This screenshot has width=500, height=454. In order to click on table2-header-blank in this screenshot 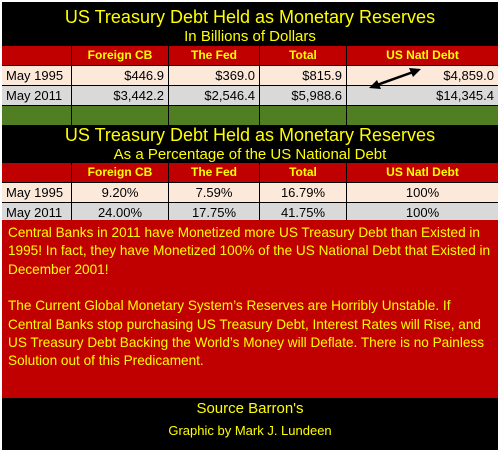, I will do `click(37, 172)`.